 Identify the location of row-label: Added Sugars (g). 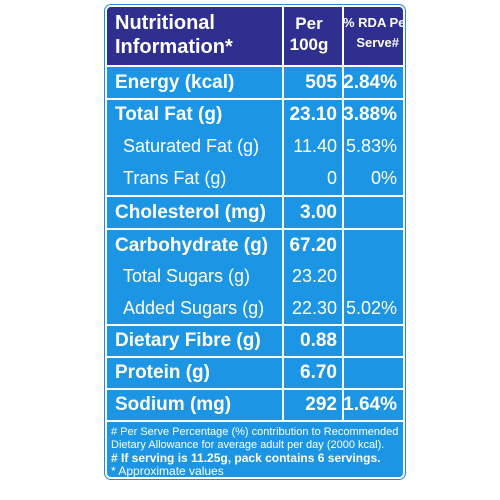
(194, 307).